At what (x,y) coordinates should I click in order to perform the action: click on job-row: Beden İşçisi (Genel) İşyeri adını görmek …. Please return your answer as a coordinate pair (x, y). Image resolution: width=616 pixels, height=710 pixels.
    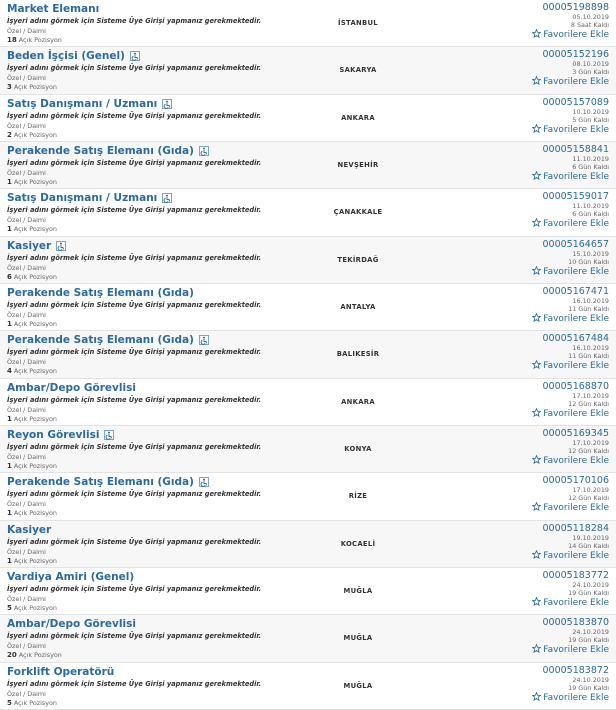
    Looking at the image, I should click on (308, 71).